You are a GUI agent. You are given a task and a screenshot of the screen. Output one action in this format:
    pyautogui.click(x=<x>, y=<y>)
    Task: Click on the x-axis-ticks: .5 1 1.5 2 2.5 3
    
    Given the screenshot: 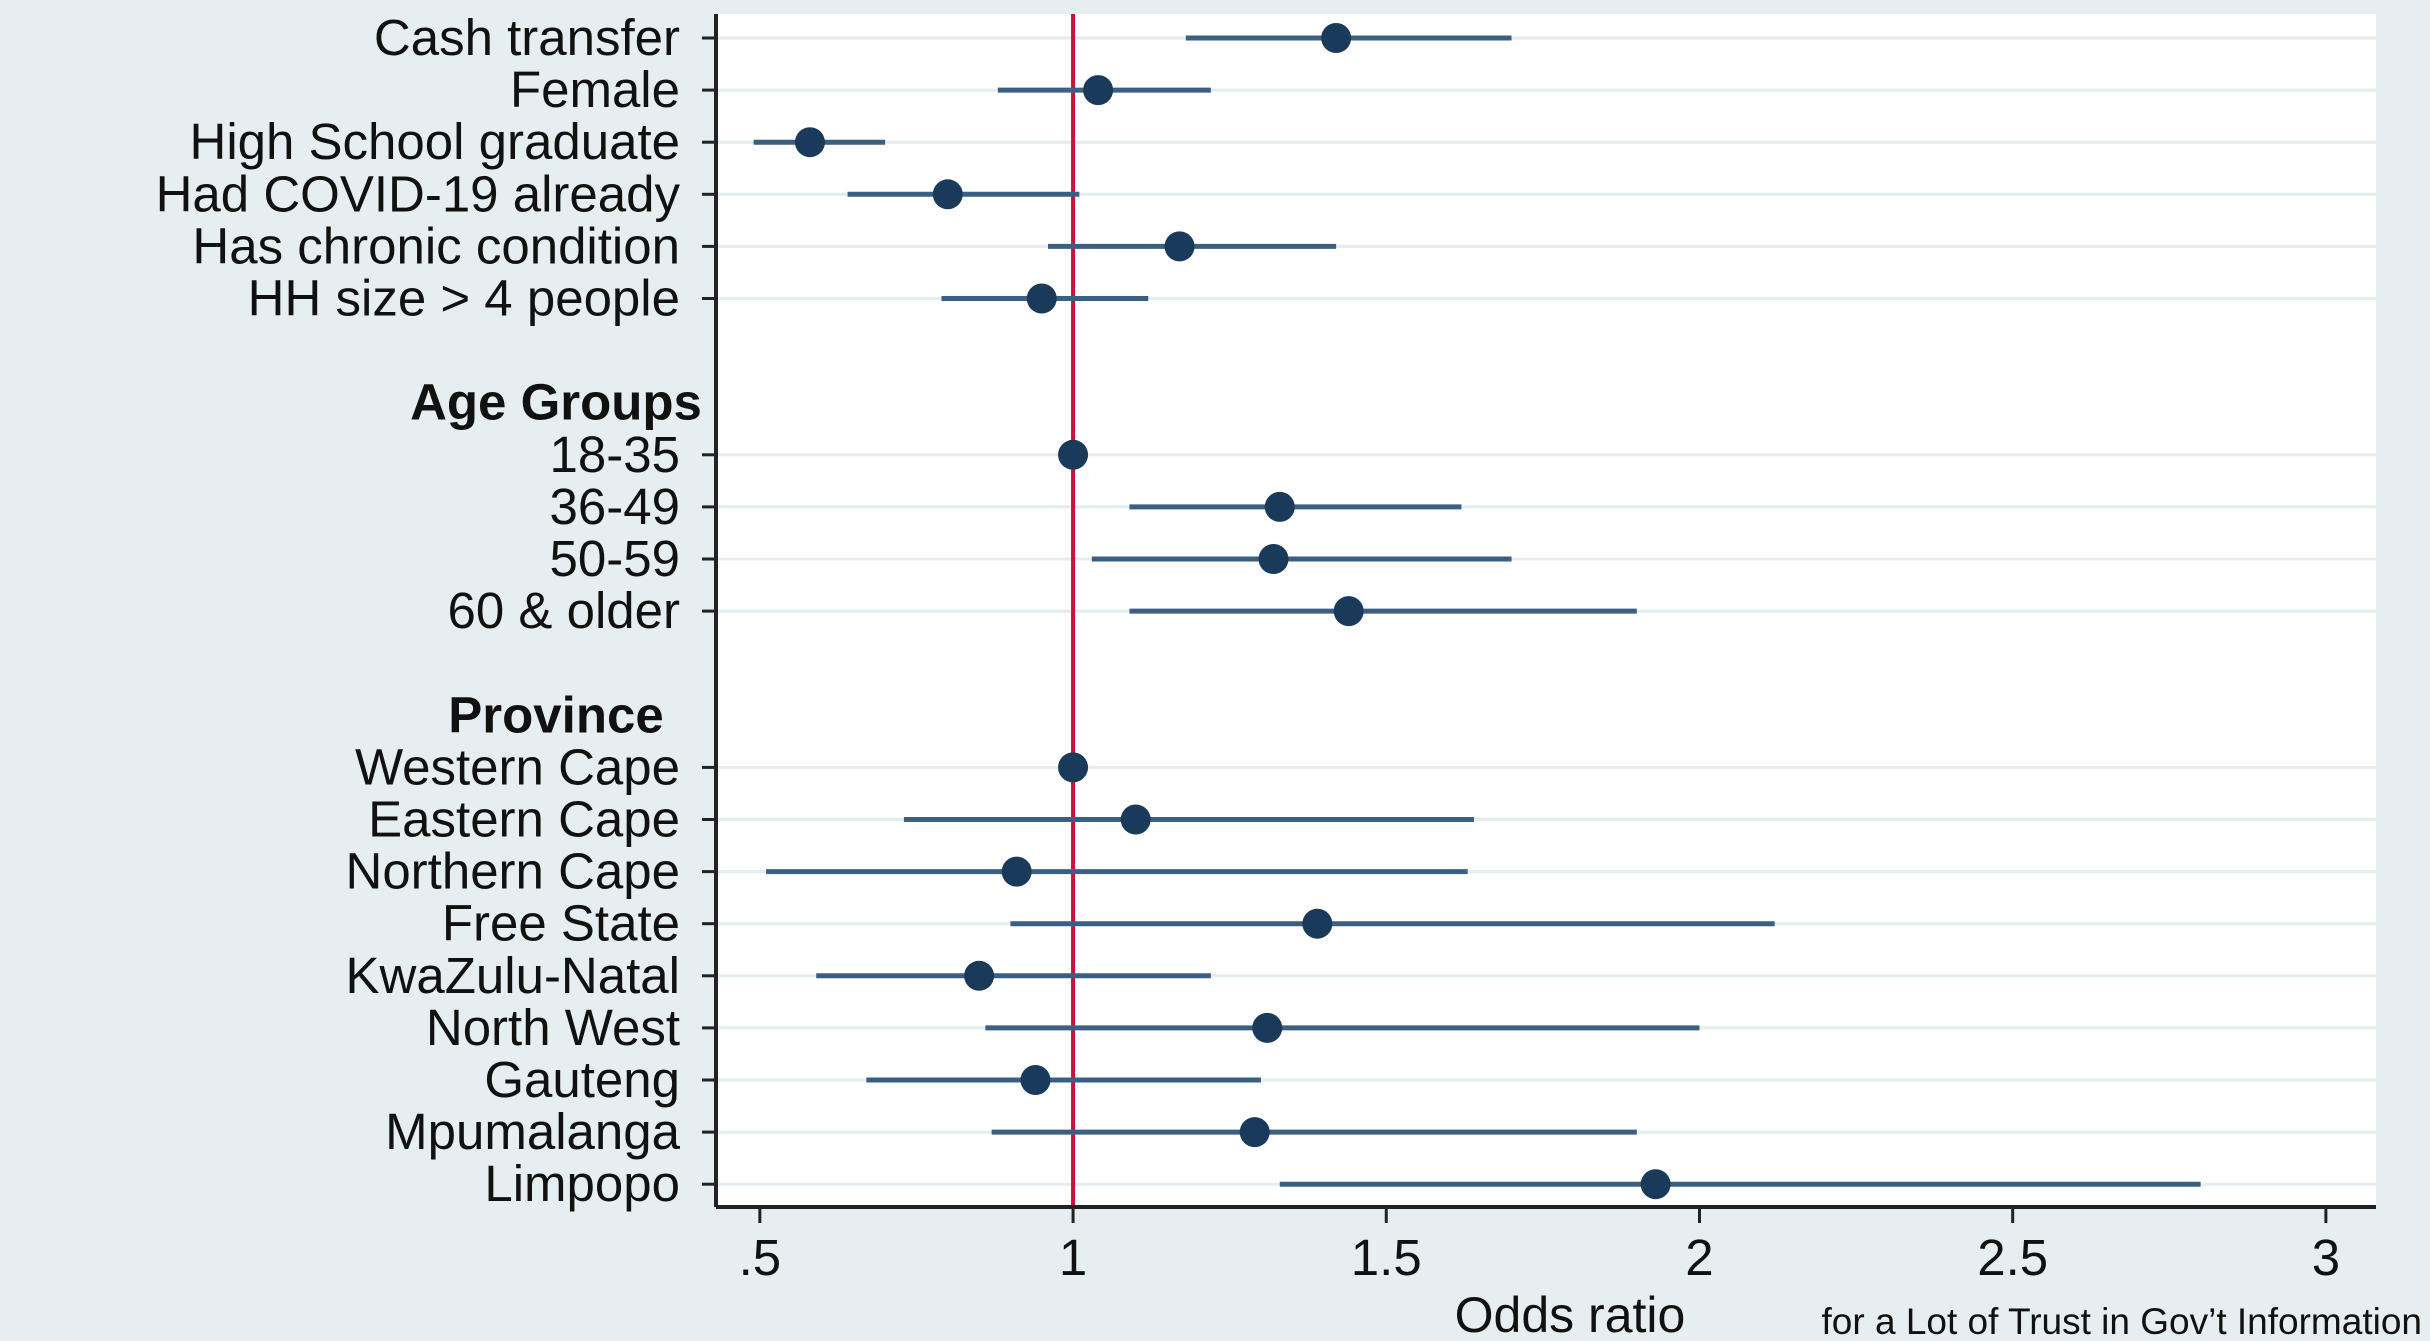 What is the action you would take?
    pyautogui.click(x=1539, y=1246)
    